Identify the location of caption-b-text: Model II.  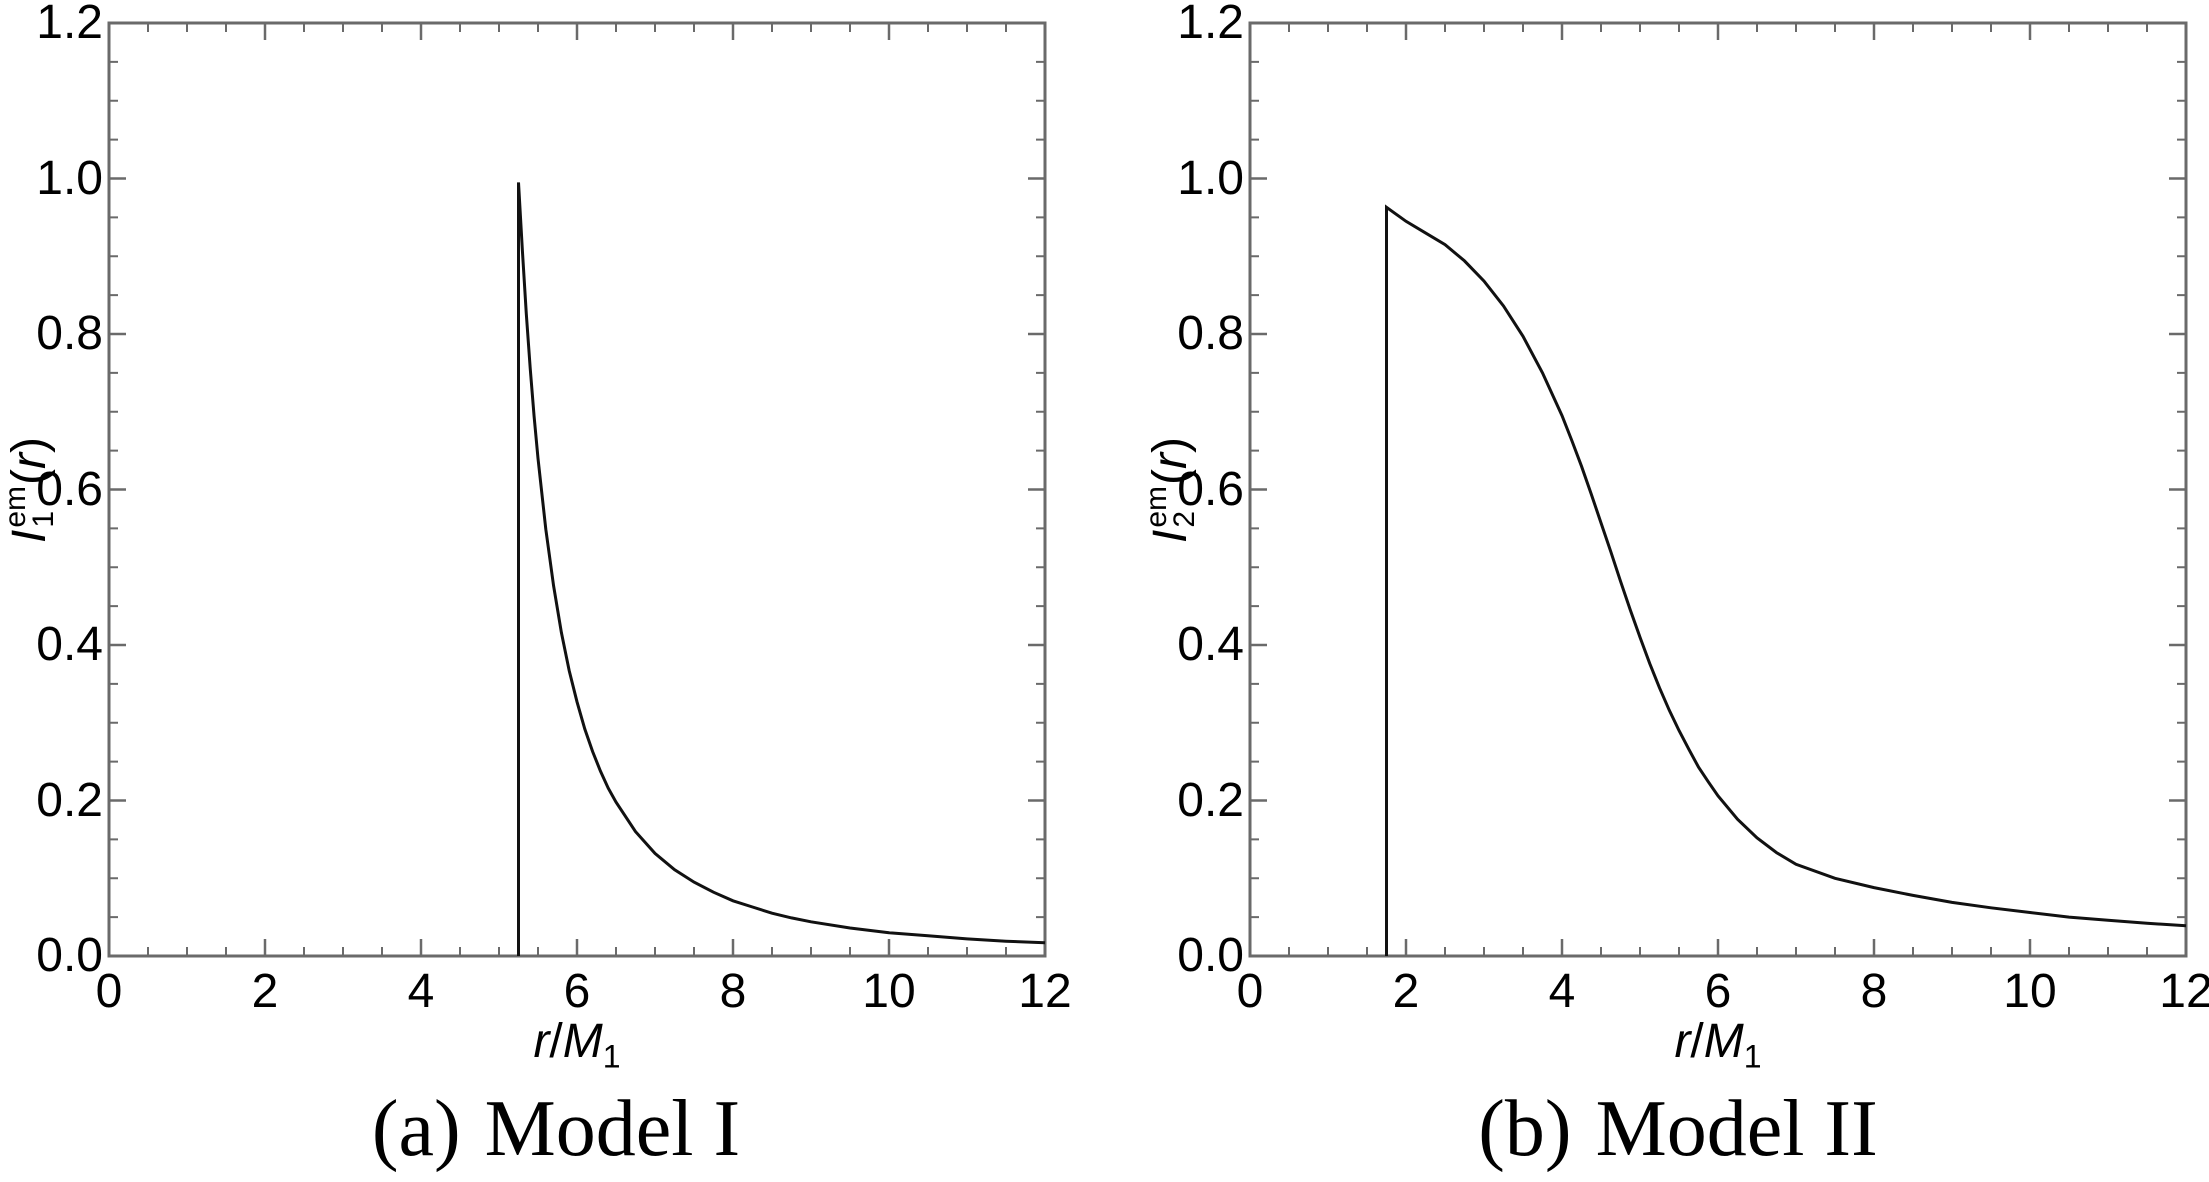
(1736, 1129).